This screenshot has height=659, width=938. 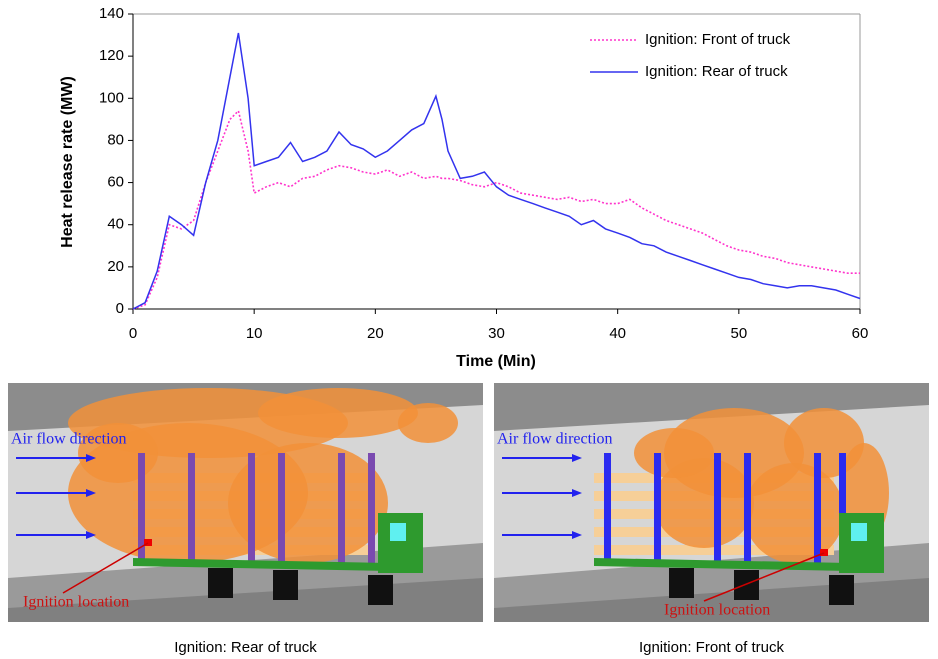 What do you see at coordinates (120, 308) in the screenshot?
I see `y-tick-label: 0` at bounding box center [120, 308].